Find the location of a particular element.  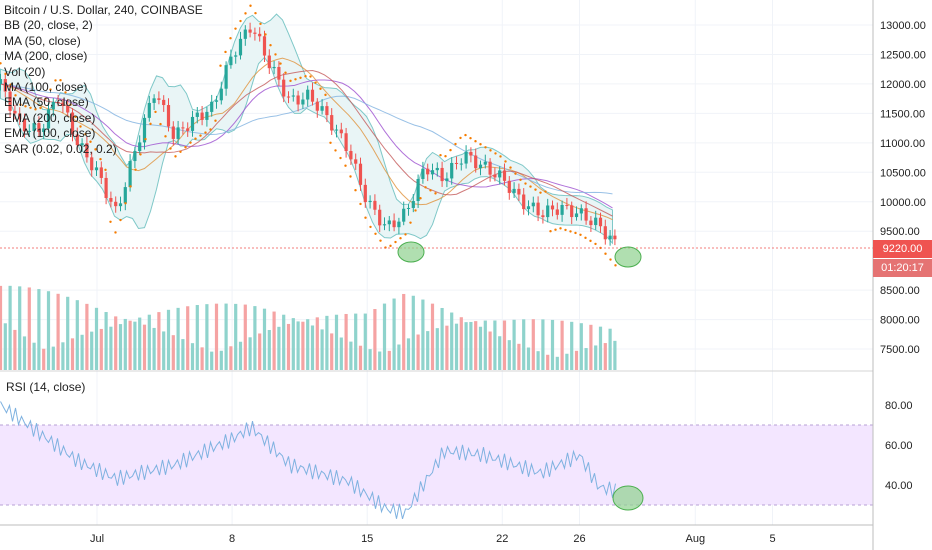

indicator-sar: SAR (0.02, 0.02, 0.2) is located at coordinates (60, 148).